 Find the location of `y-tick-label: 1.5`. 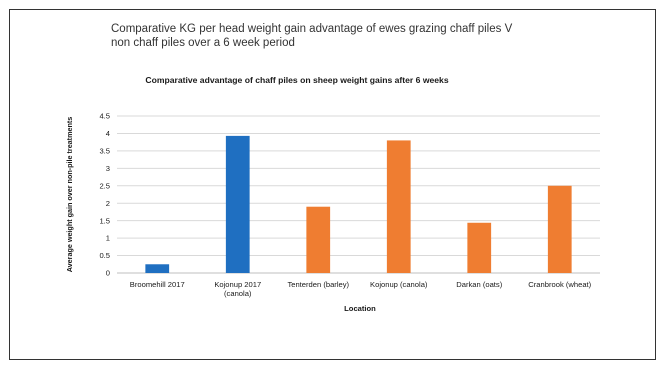

y-tick-label: 1.5 is located at coordinates (104, 220).